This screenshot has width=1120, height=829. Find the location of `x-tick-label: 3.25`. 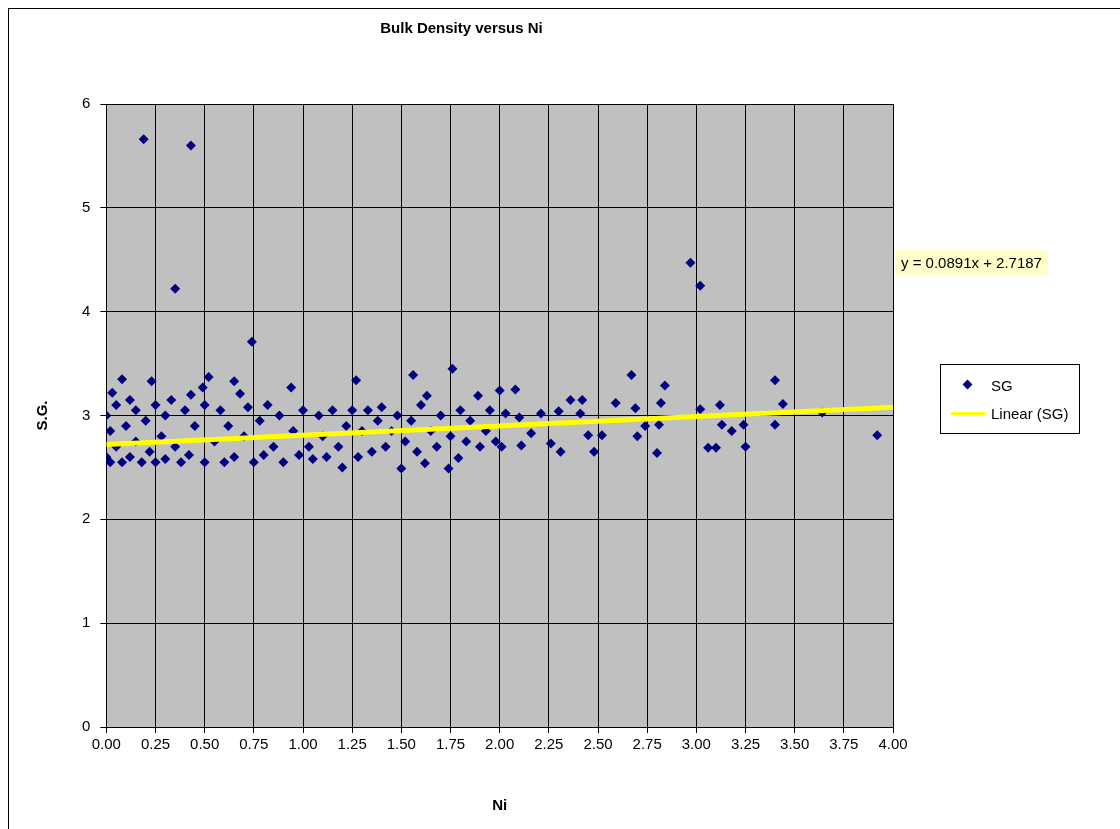

x-tick-label: 3.25 is located at coordinates (745, 744).